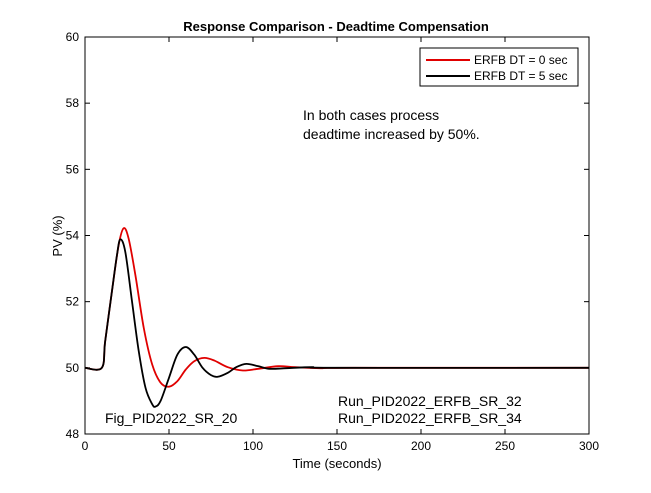 The height and width of the screenshot is (493, 651). I want to click on x-axis-label: Time (seconds), so click(336, 463).